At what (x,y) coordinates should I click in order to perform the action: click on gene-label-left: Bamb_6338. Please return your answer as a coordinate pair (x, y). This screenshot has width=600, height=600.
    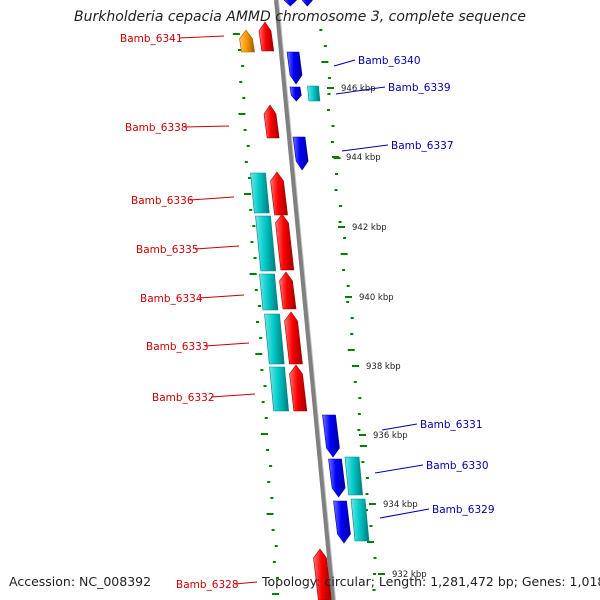
    Looking at the image, I should click on (156, 128).